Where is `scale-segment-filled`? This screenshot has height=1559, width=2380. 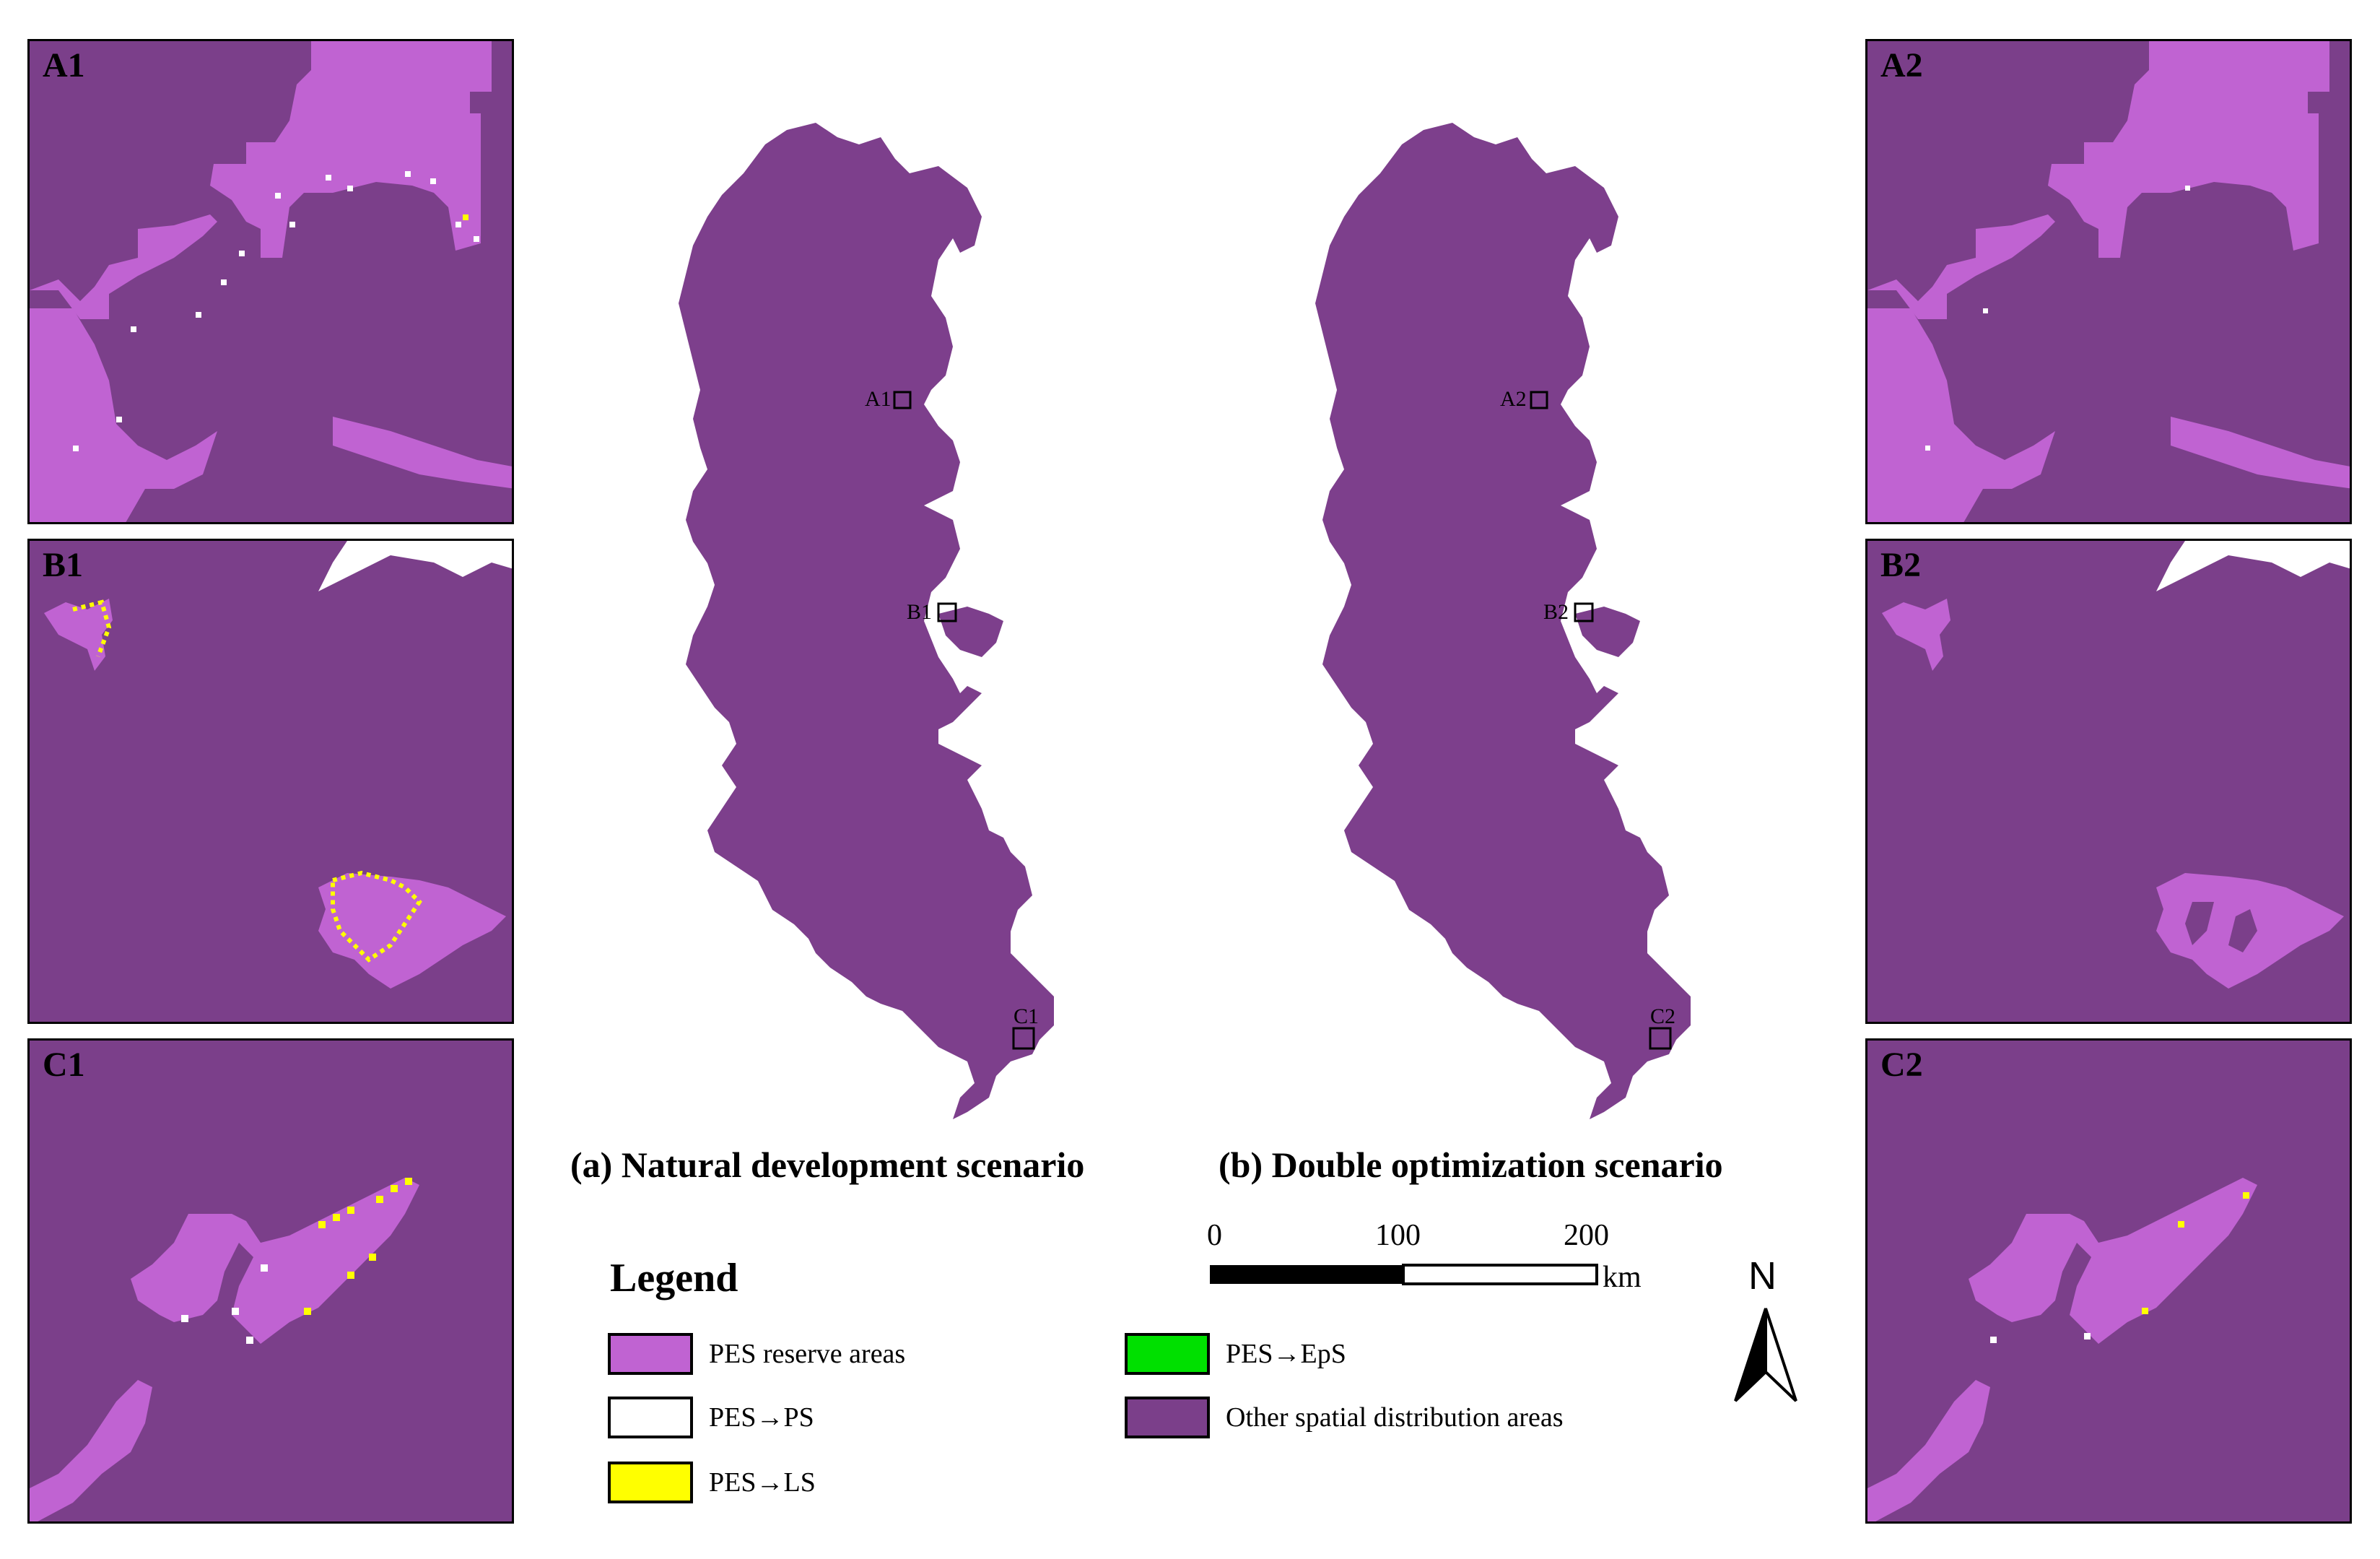 scale-segment-filled is located at coordinates (1306, 1274).